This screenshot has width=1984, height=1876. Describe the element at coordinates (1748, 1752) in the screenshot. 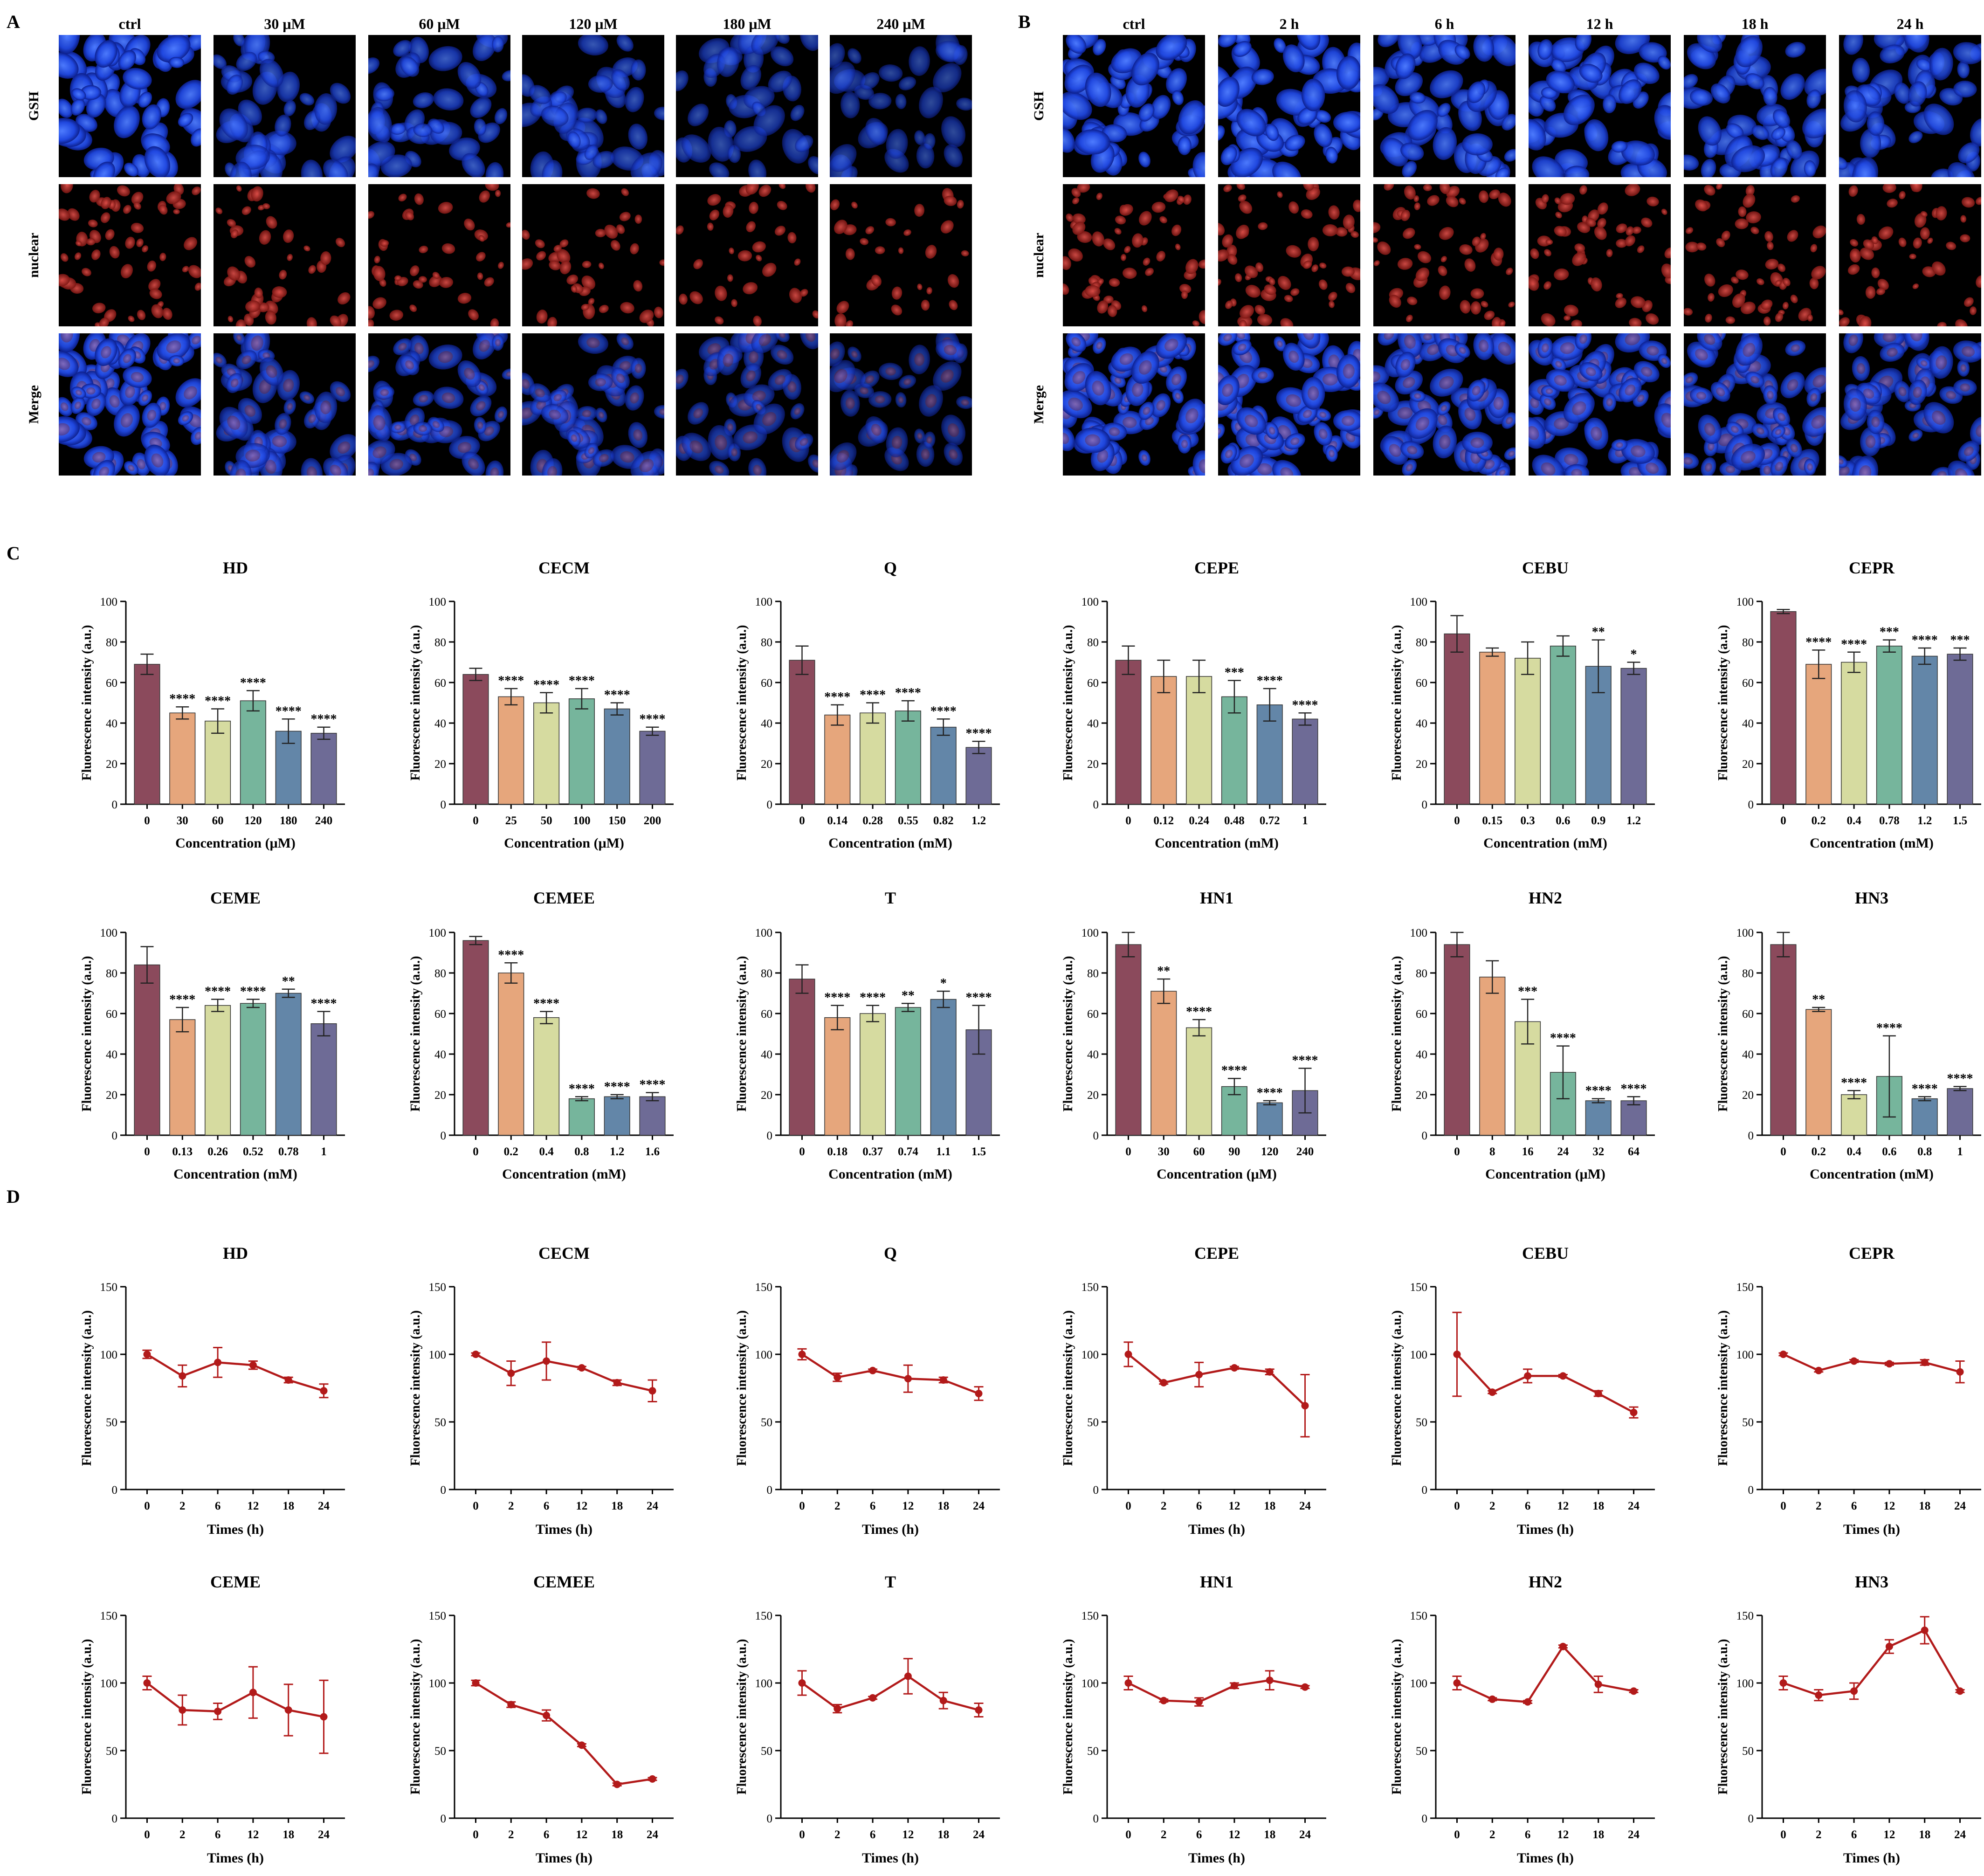

I see `y-tick-label: 50` at that location.